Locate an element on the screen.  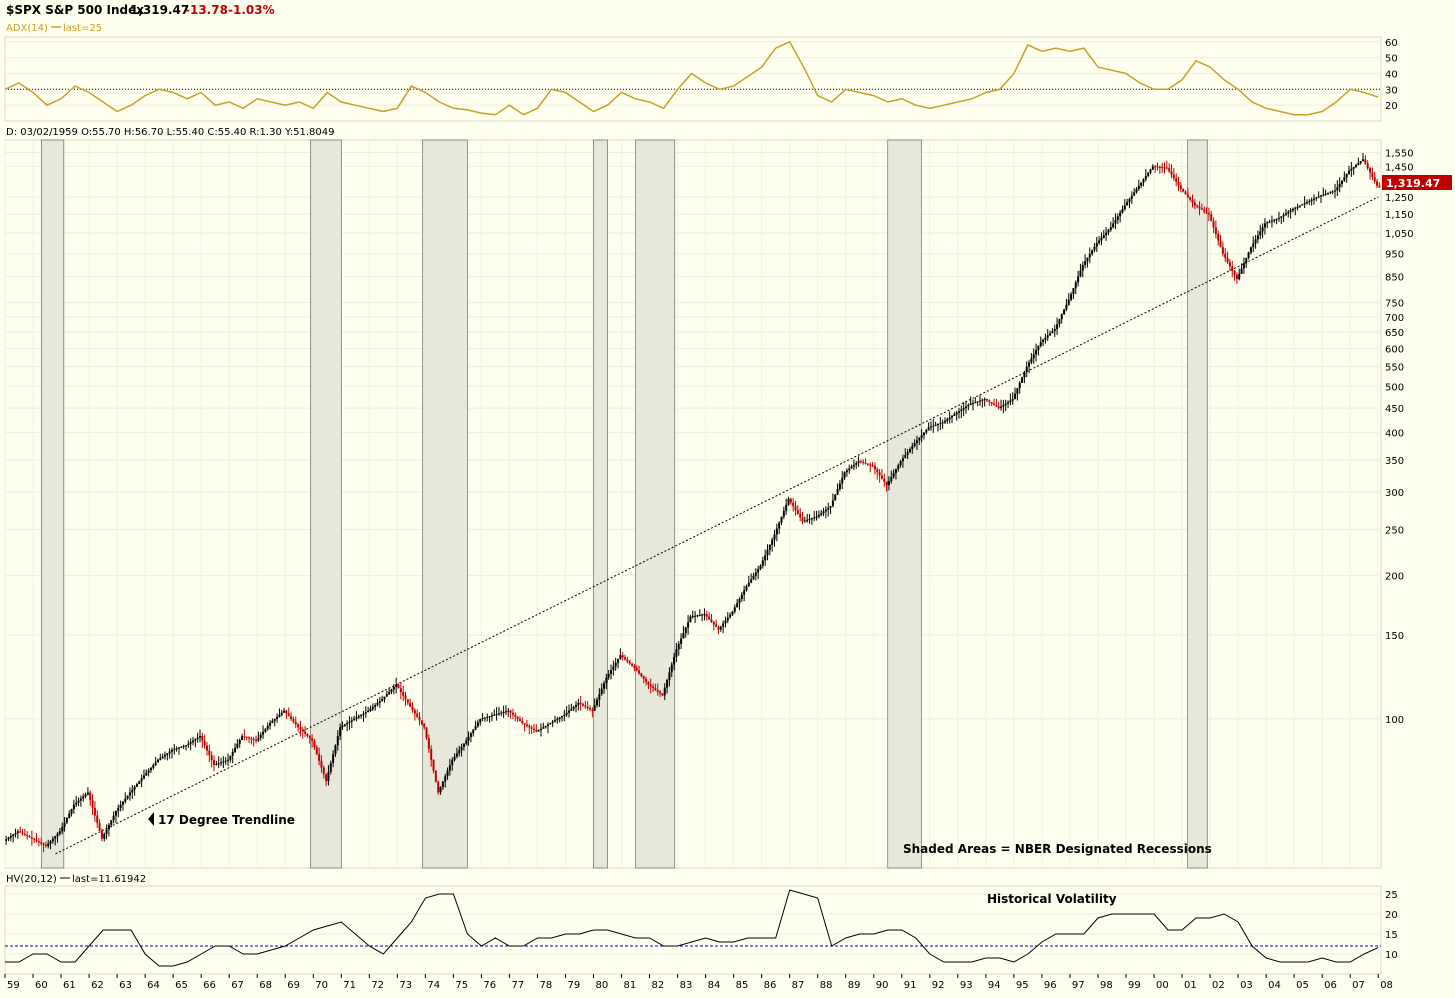
adx-series-line is located at coordinates (691, 78).